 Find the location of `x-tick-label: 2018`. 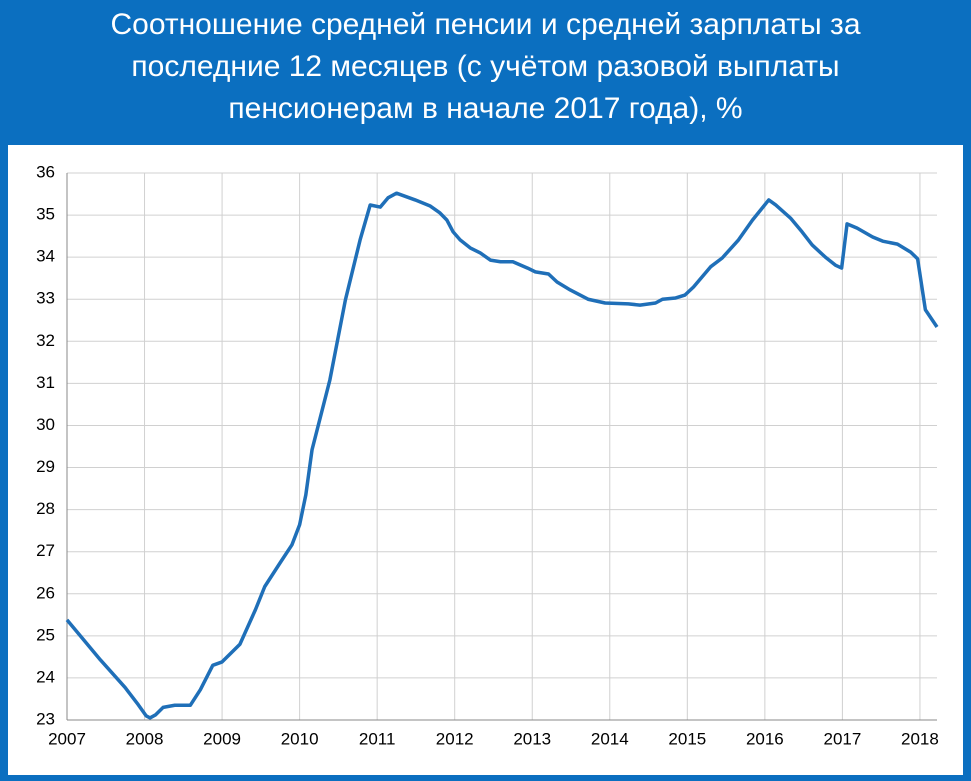

x-tick-label: 2018 is located at coordinates (920, 738).